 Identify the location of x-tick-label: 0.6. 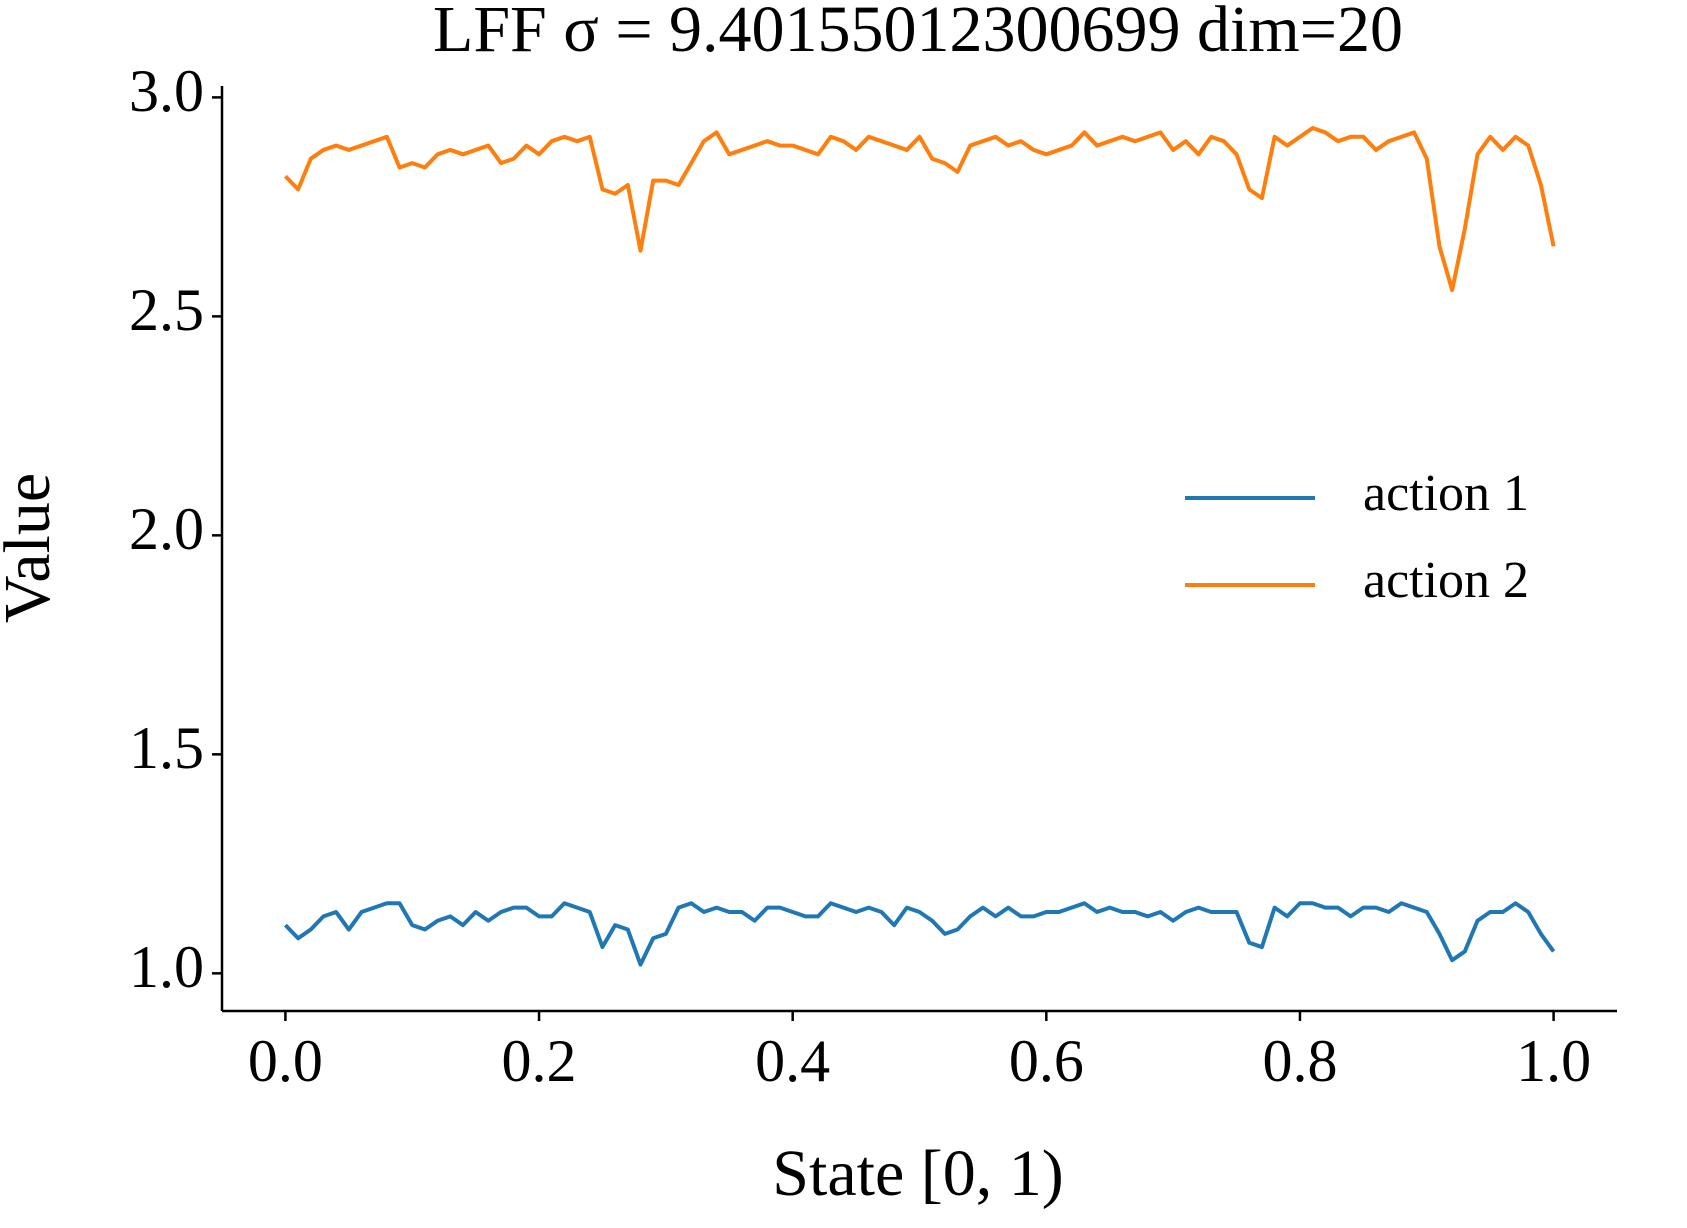
(1046, 1061).